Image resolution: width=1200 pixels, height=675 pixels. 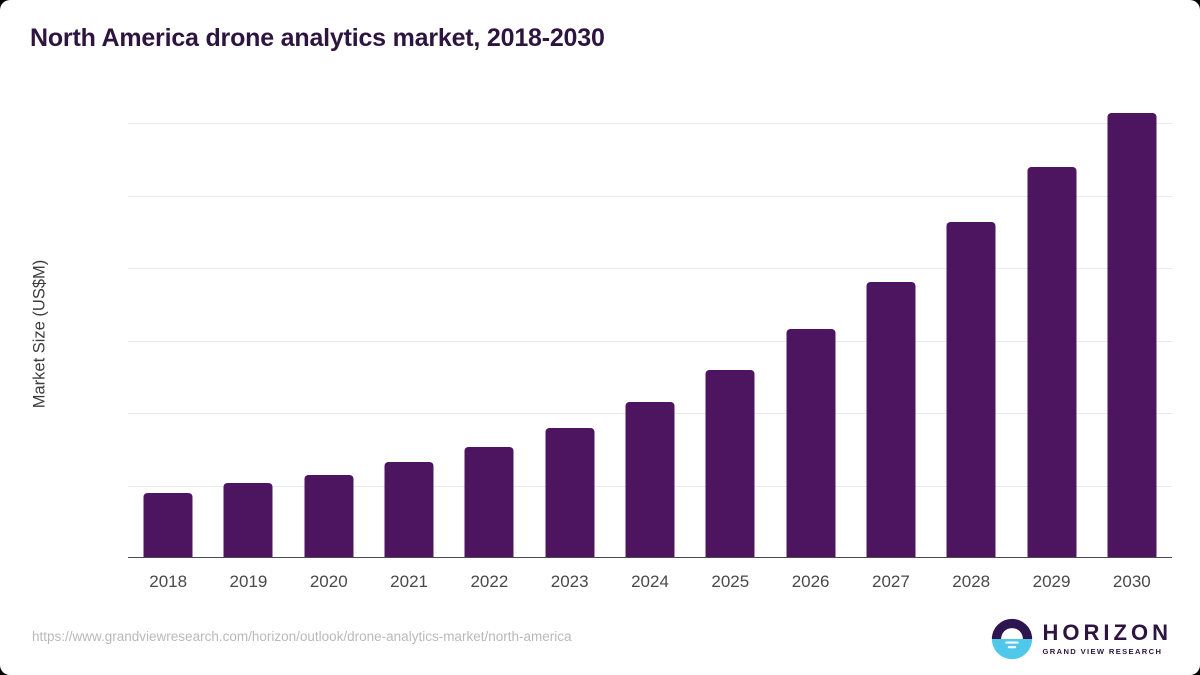 I want to click on bar-group: 2027, so click(x=891, y=350).